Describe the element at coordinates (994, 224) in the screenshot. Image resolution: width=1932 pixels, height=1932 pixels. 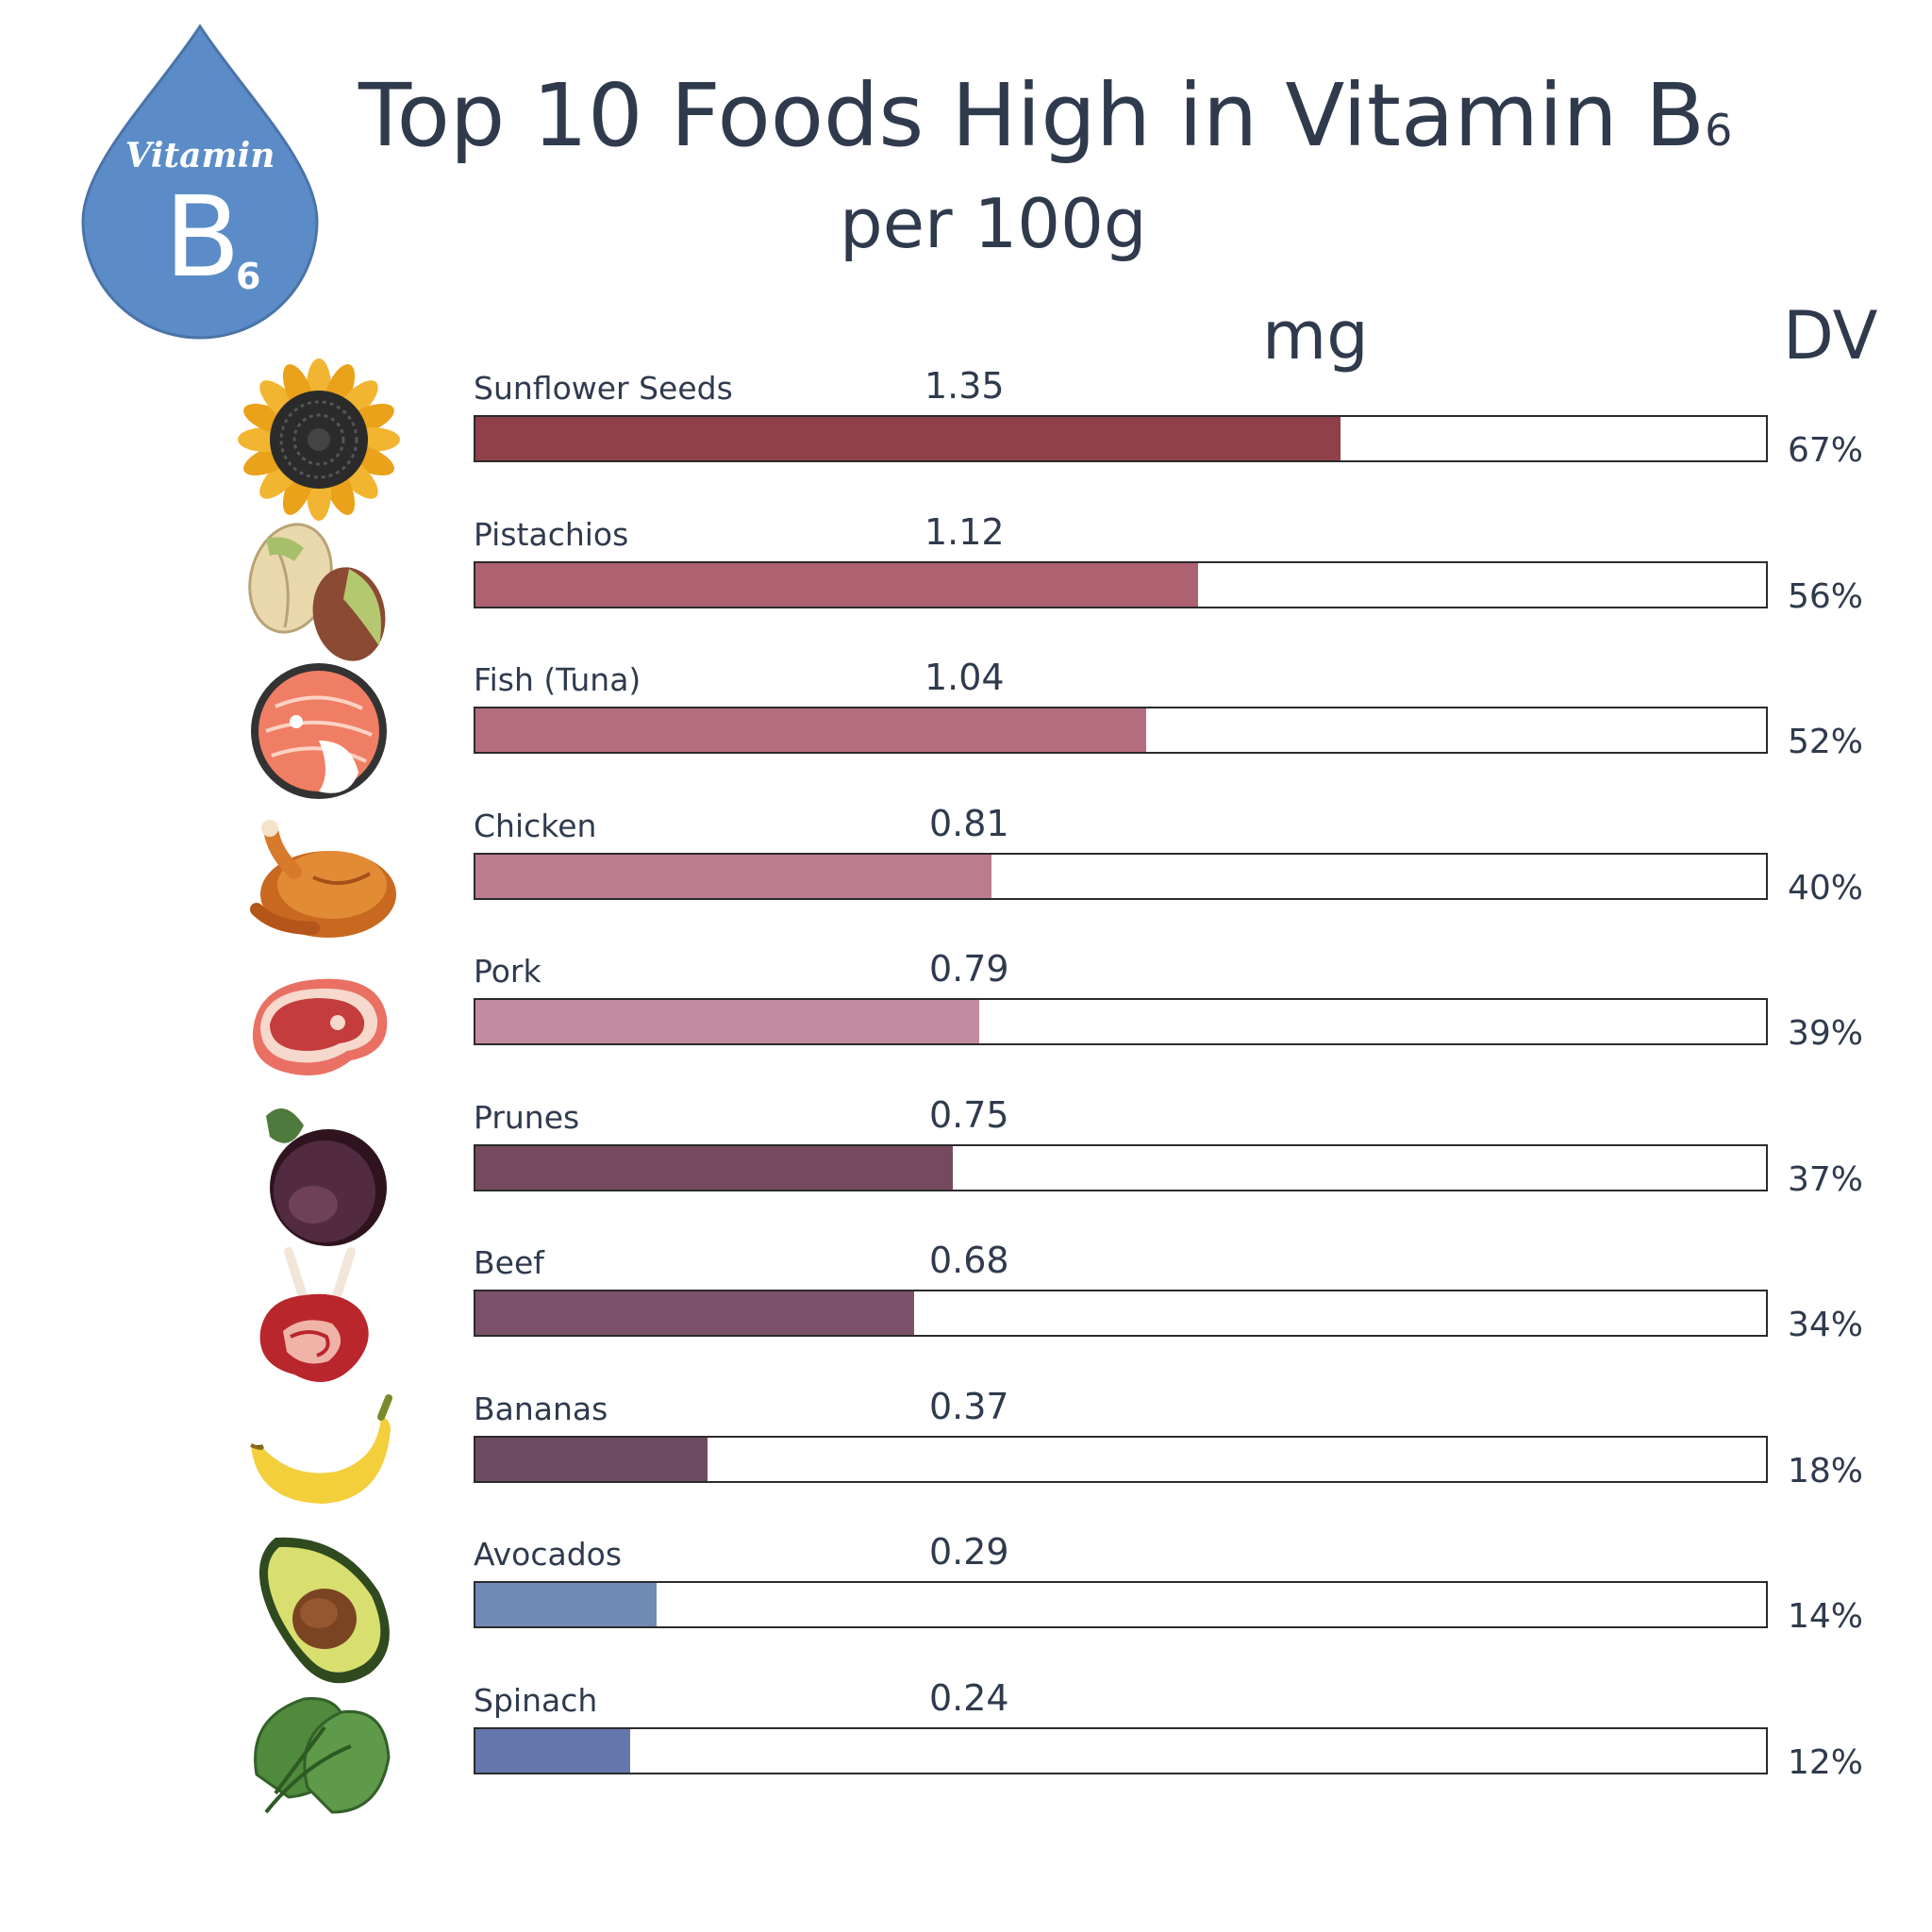
I see `page-subtitle: per 100g` at that location.